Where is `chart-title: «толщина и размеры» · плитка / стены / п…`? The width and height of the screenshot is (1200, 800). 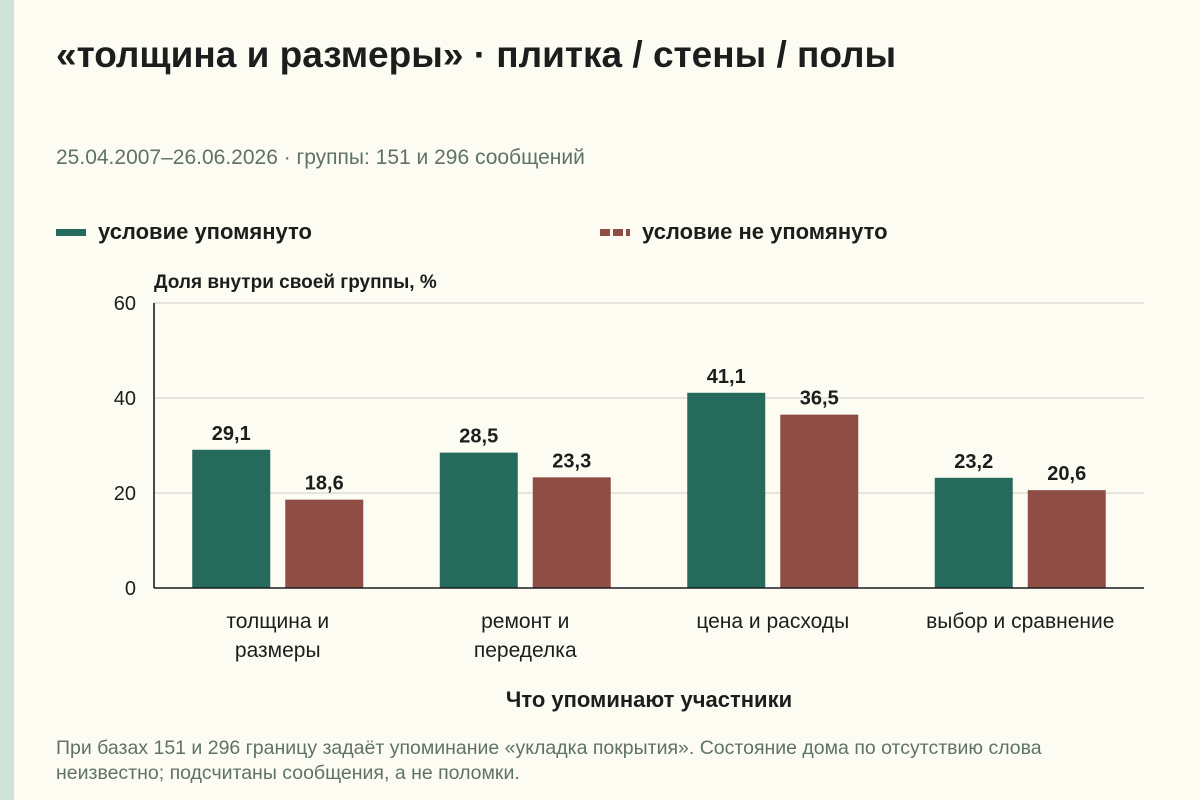 chart-title: «толщина и размеры» · плитка / стены / п… is located at coordinates (476, 54).